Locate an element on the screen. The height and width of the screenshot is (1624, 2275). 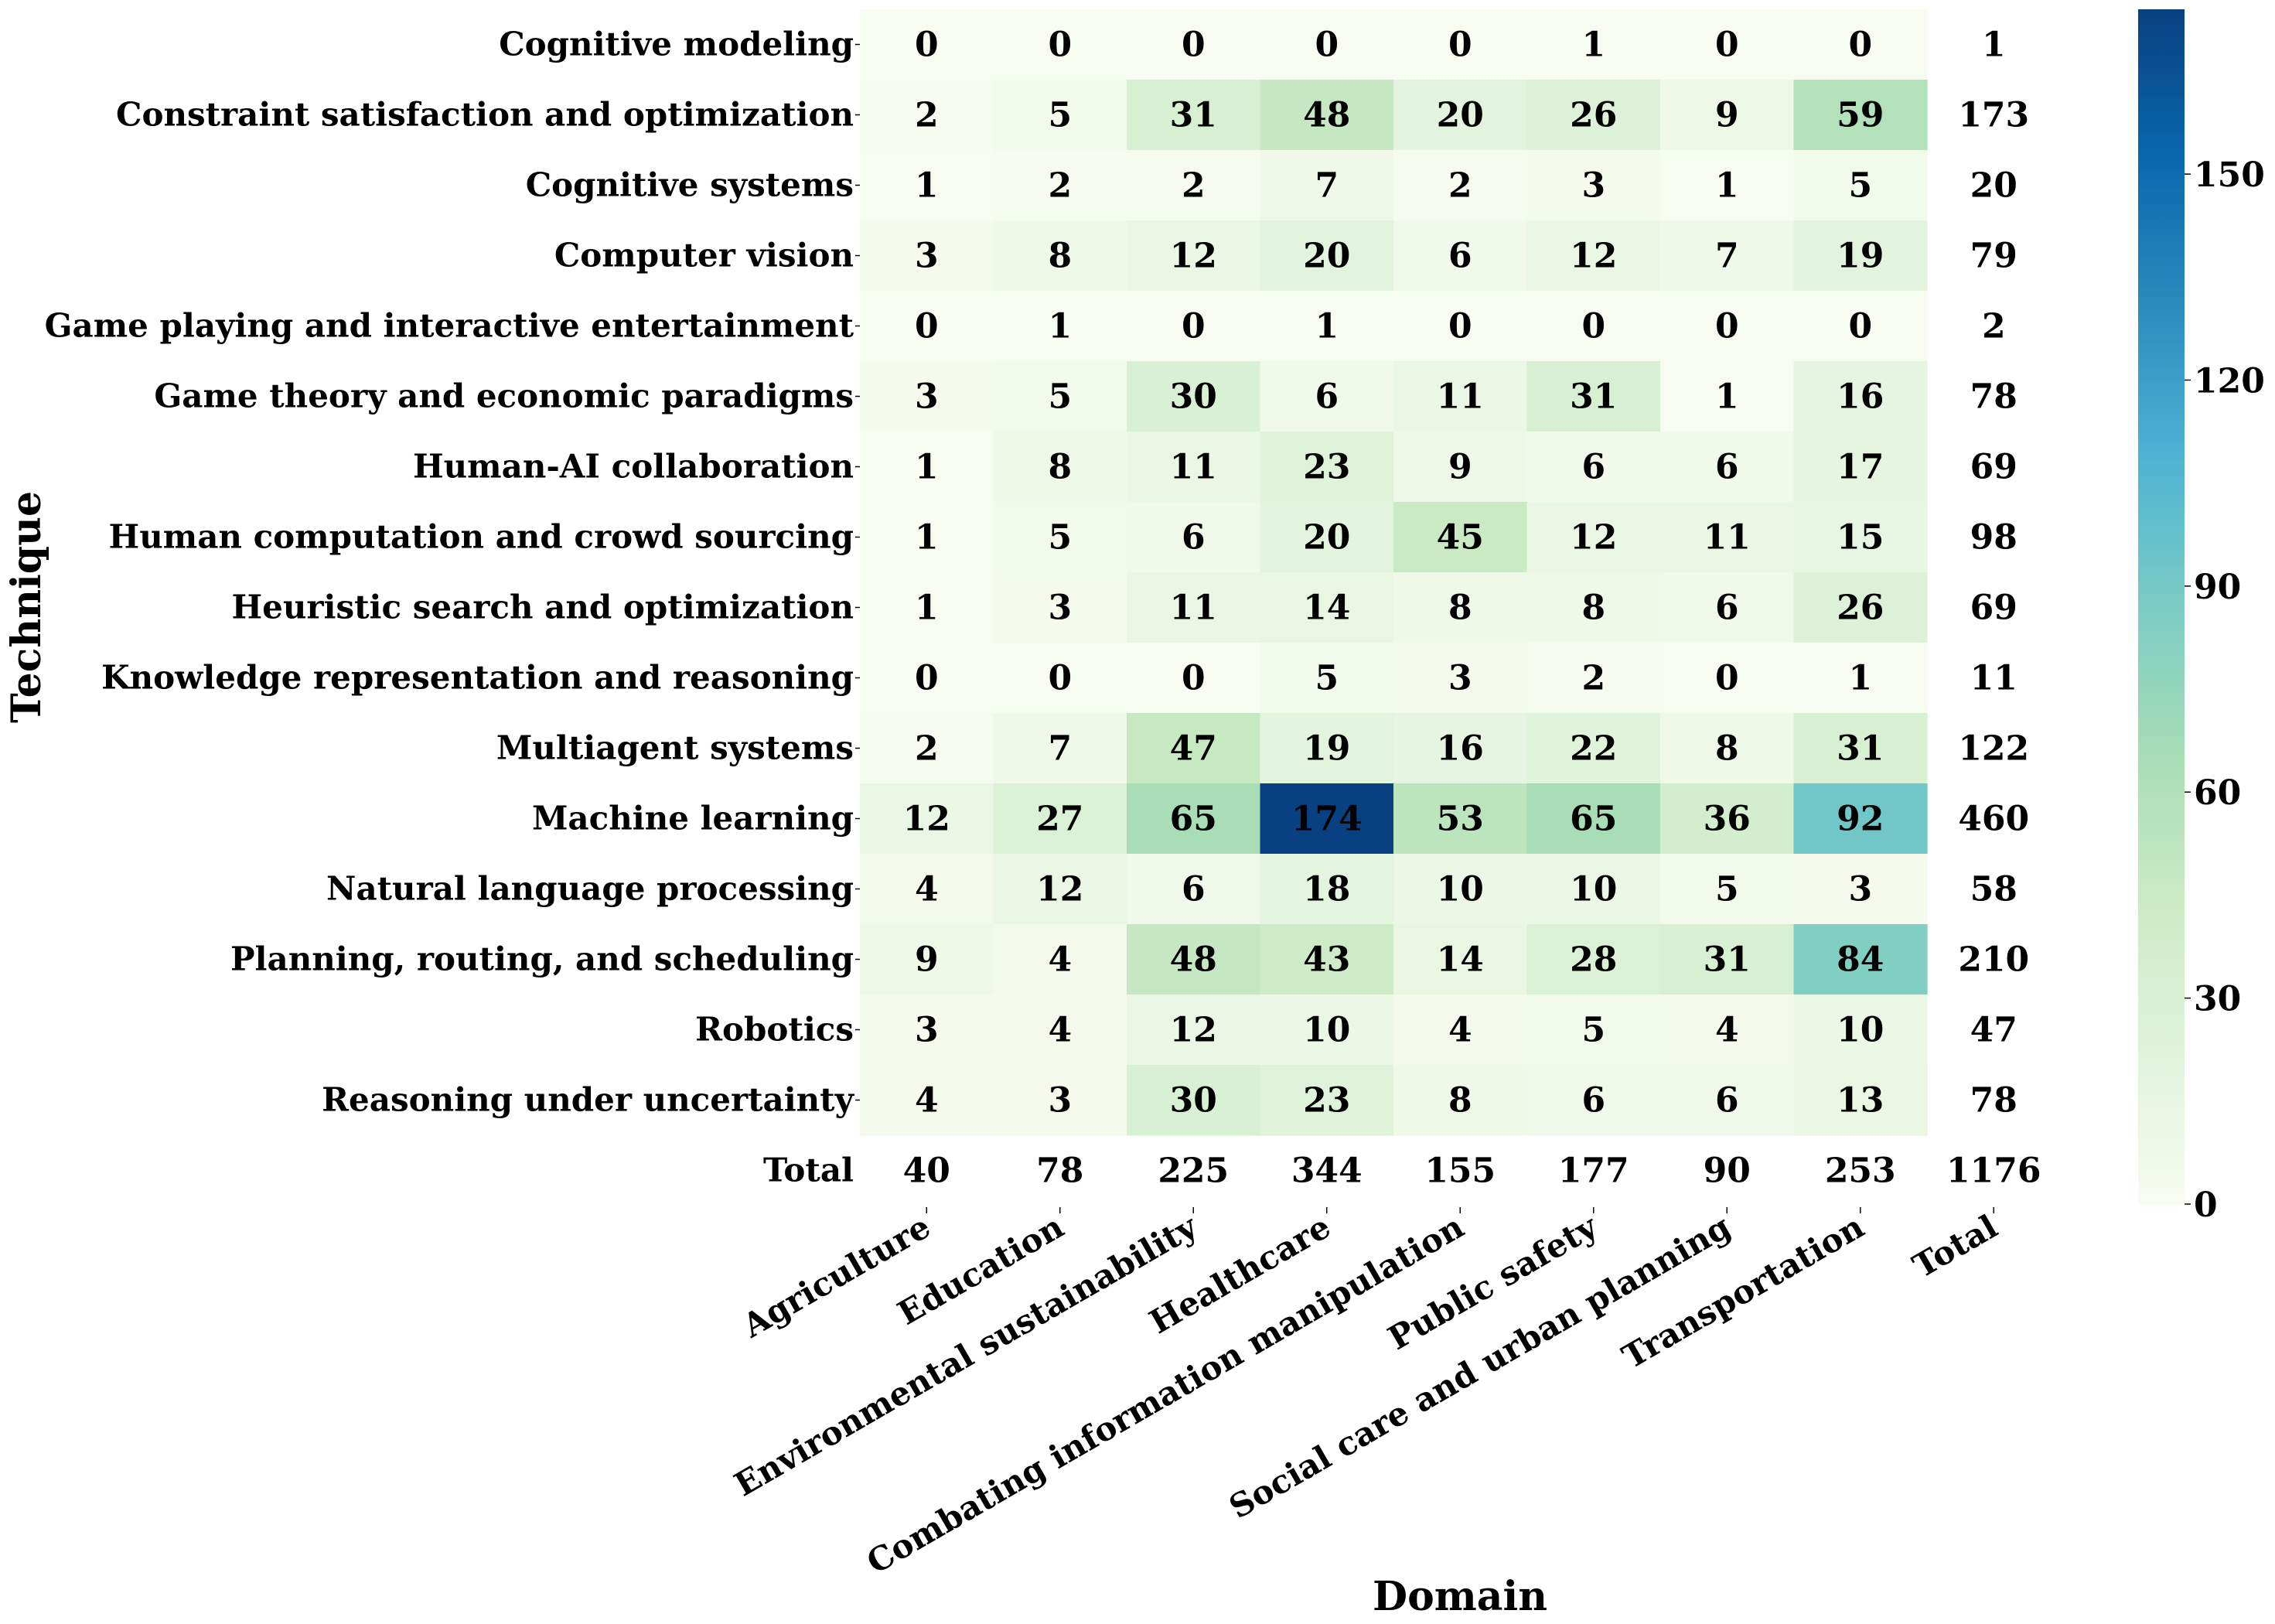
row-label-robotics: Robotics is located at coordinates (774, 1030).